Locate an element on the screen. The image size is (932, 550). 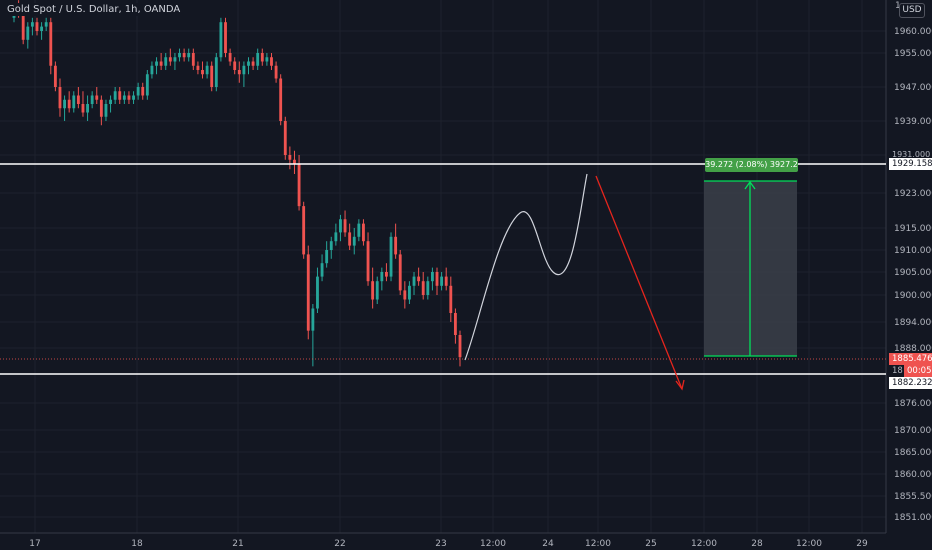
y-tick-label: 1939.000 is located at coordinates (913, 122).